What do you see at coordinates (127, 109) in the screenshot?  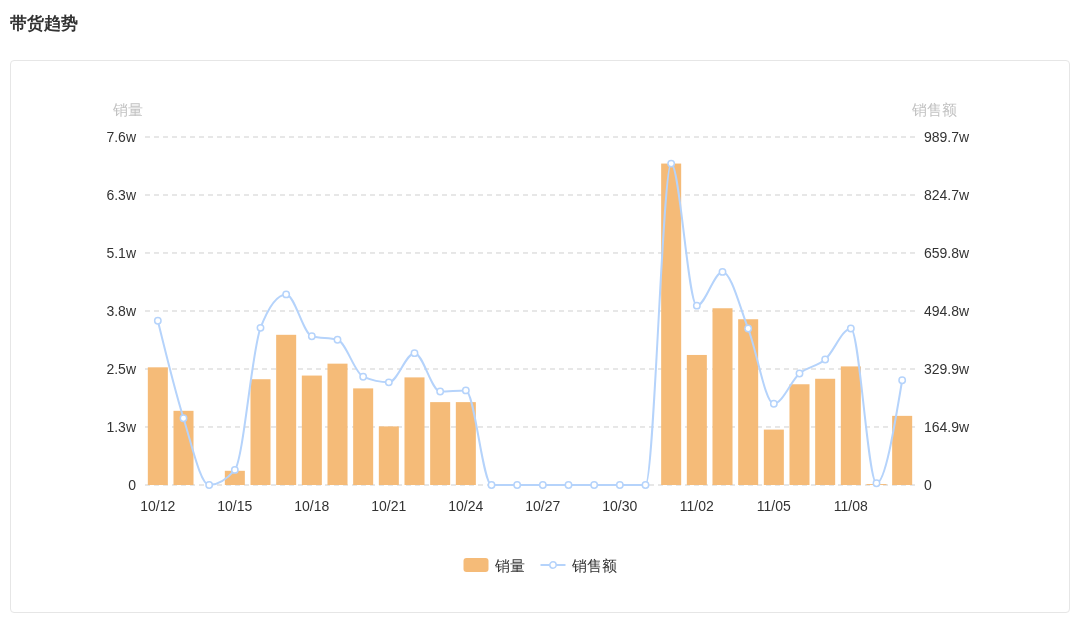 I see `y-axis-title: 销量` at bounding box center [127, 109].